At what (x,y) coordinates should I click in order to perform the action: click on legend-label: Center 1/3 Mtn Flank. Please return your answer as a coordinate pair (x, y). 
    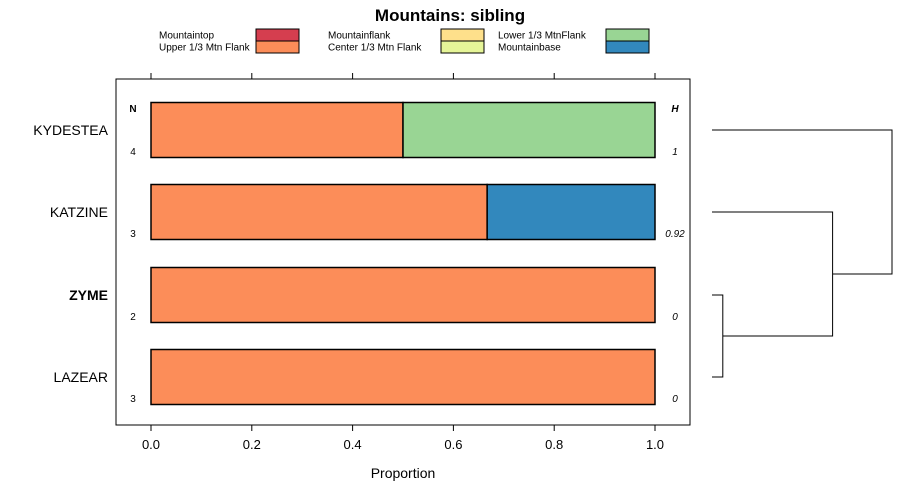
    Looking at the image, I should click on (375, 48).